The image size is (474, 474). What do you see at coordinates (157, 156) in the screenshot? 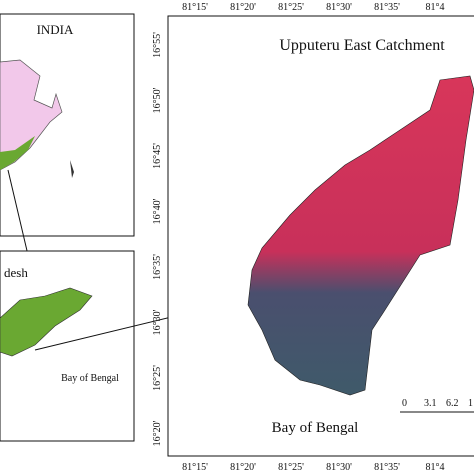
I see `lat-label: 16°45'` at bounding box center [157, 156].